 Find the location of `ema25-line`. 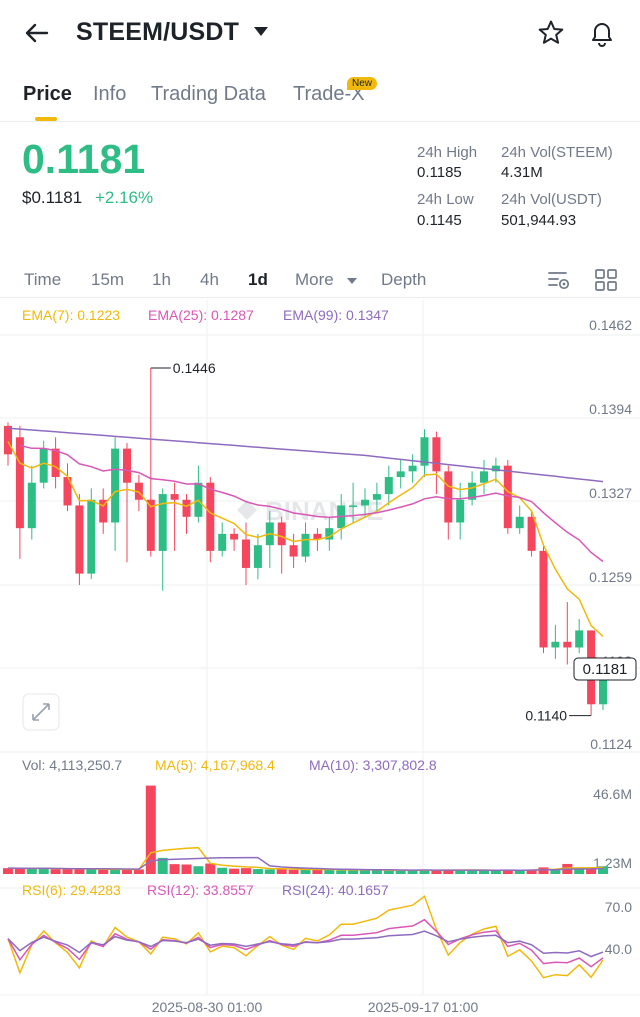

ema25-line is located at coordinates (311, 503).